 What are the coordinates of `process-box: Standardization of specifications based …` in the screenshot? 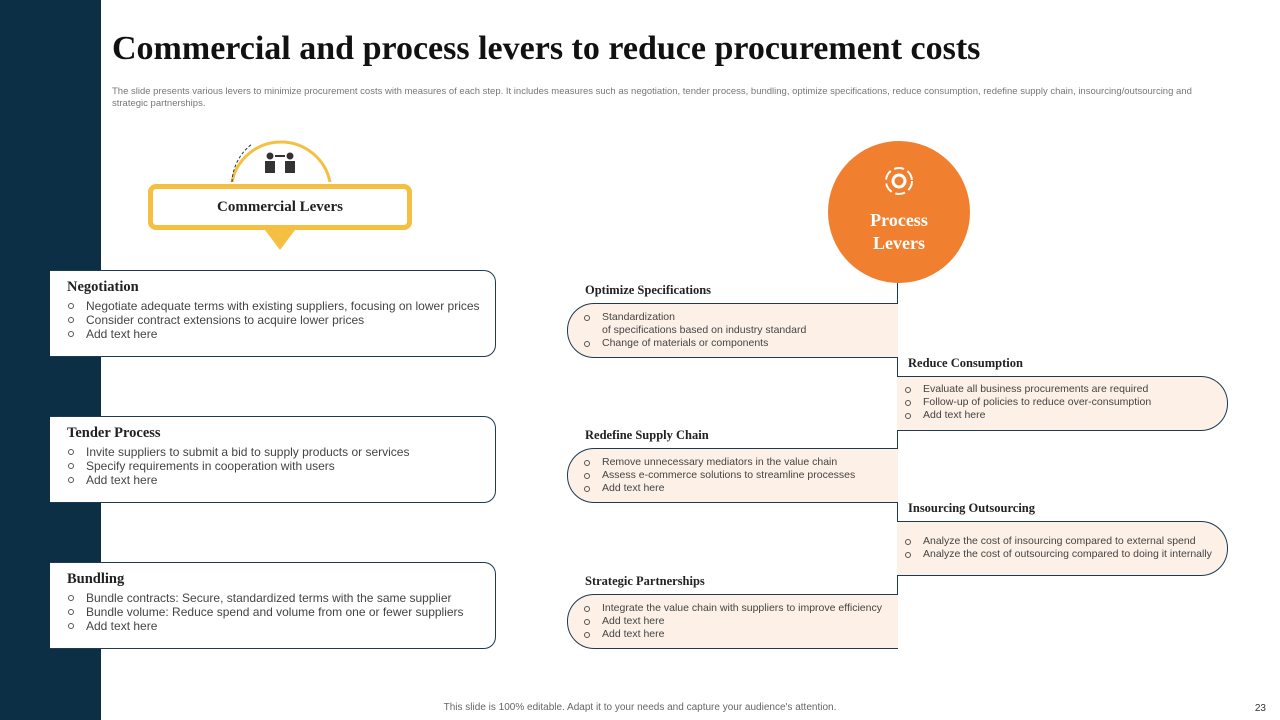 It's located at (732, 330).